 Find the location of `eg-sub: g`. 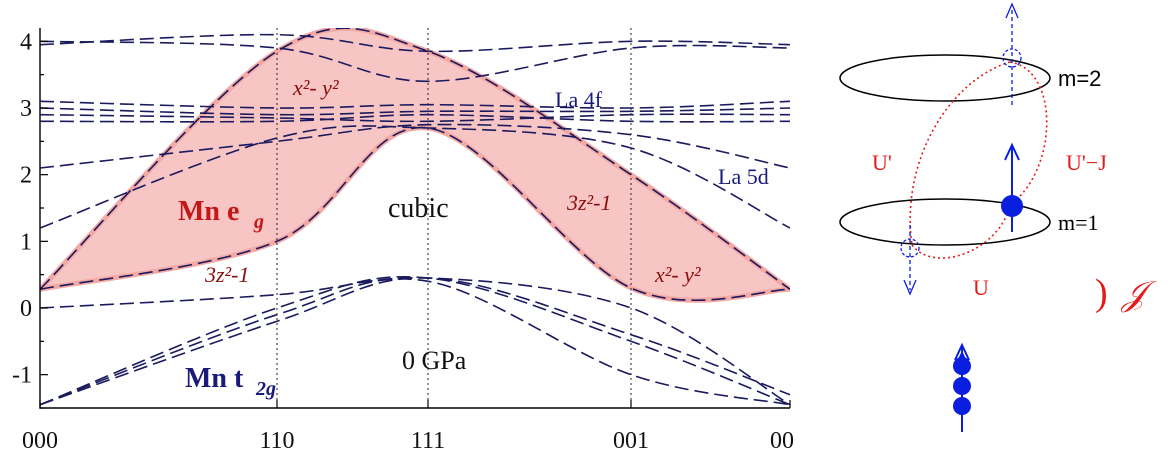

eg-sub: g is located at coordinates (258, 222).